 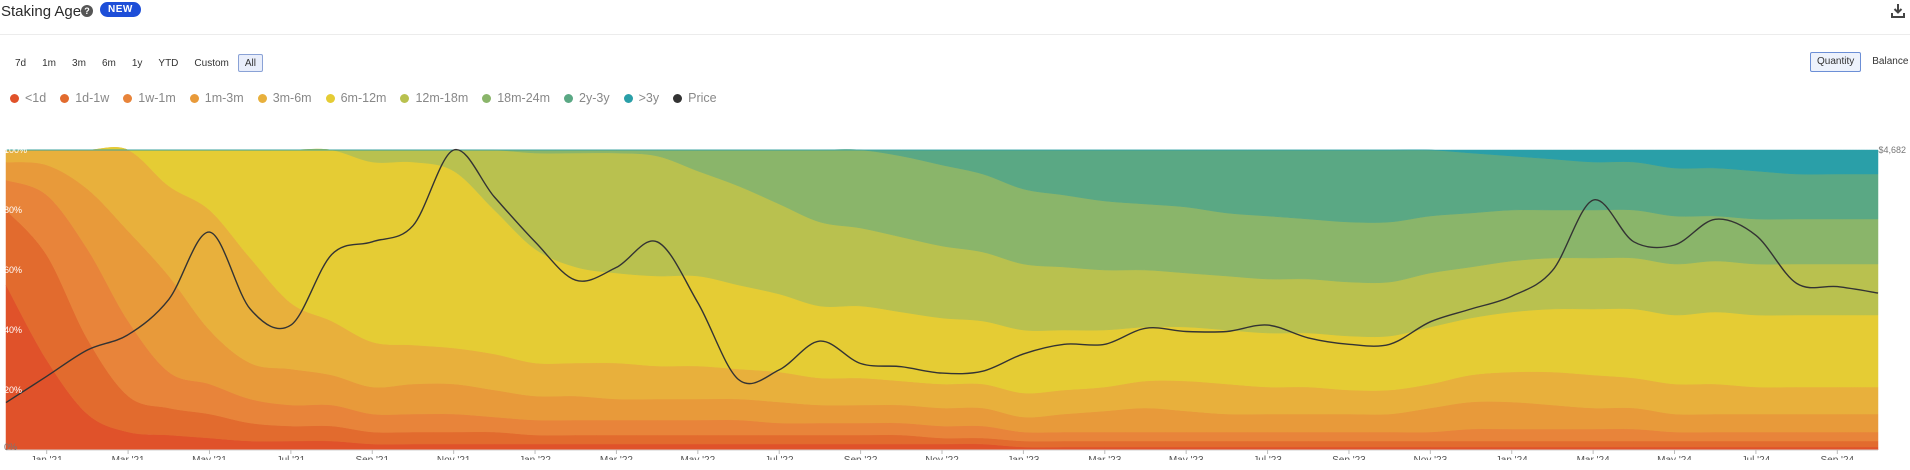 What do you see at coordinates (1892, 150) in the screenshot?
I see `price-tick-label: $4,682` at bounding box center [1892, 150].